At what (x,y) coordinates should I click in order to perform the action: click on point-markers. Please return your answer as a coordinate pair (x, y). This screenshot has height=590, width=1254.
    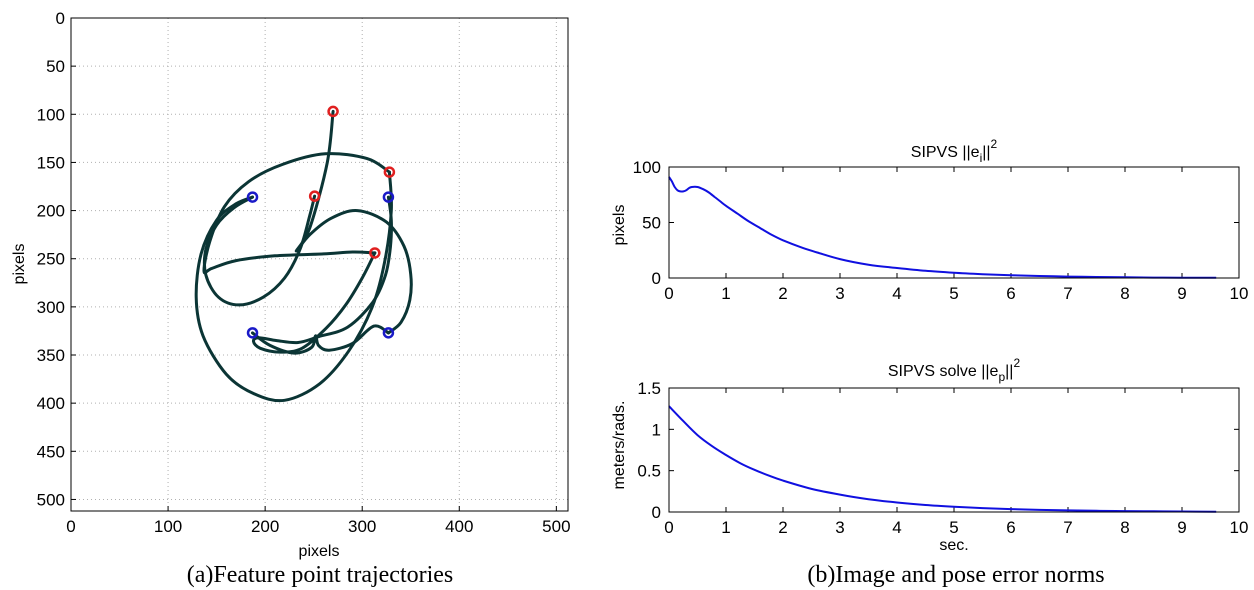
    Looking at the image, I should click on (321, 222).